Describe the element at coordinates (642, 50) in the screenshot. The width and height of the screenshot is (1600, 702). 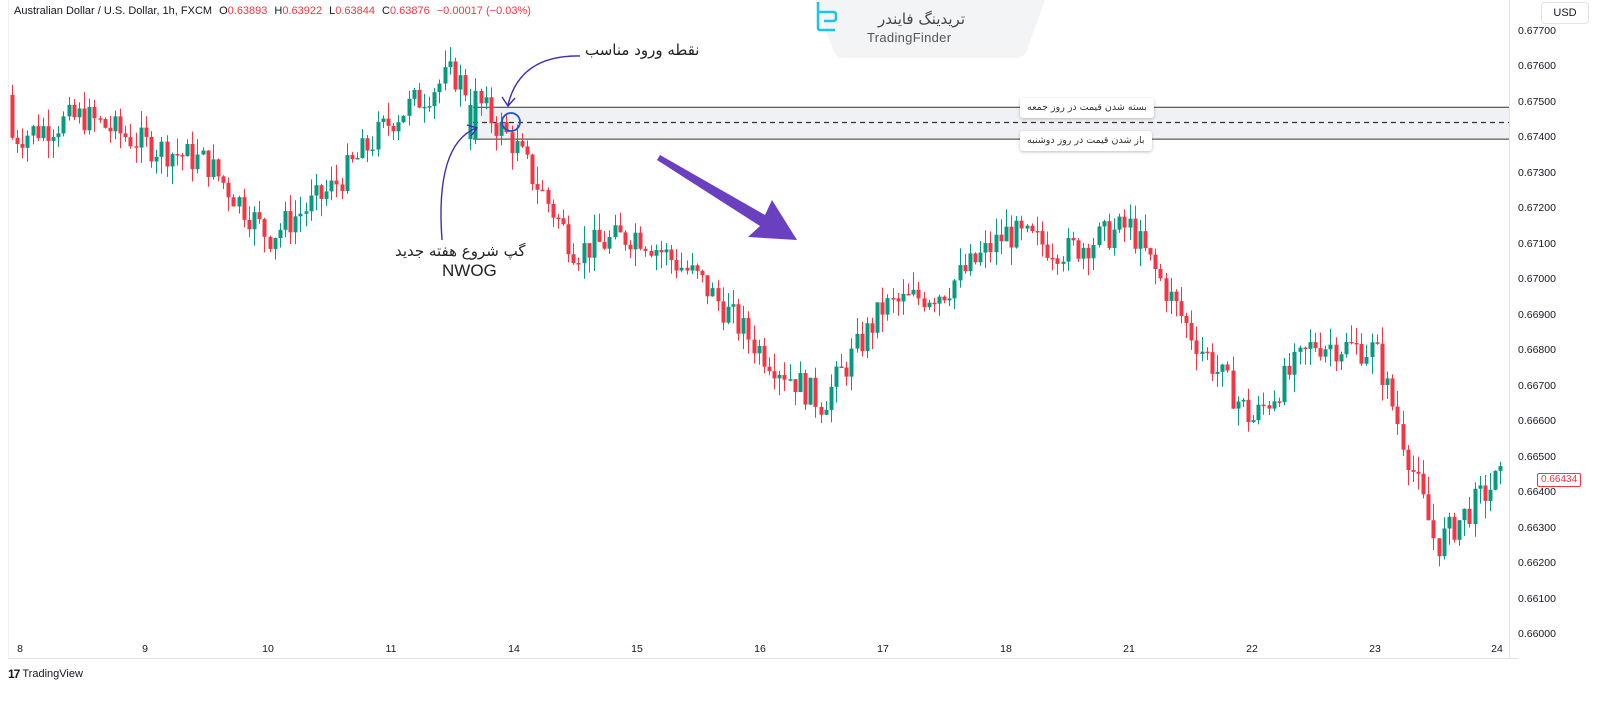
I see `entry-point-annotation: نقطه ورود مناسب` at that location.